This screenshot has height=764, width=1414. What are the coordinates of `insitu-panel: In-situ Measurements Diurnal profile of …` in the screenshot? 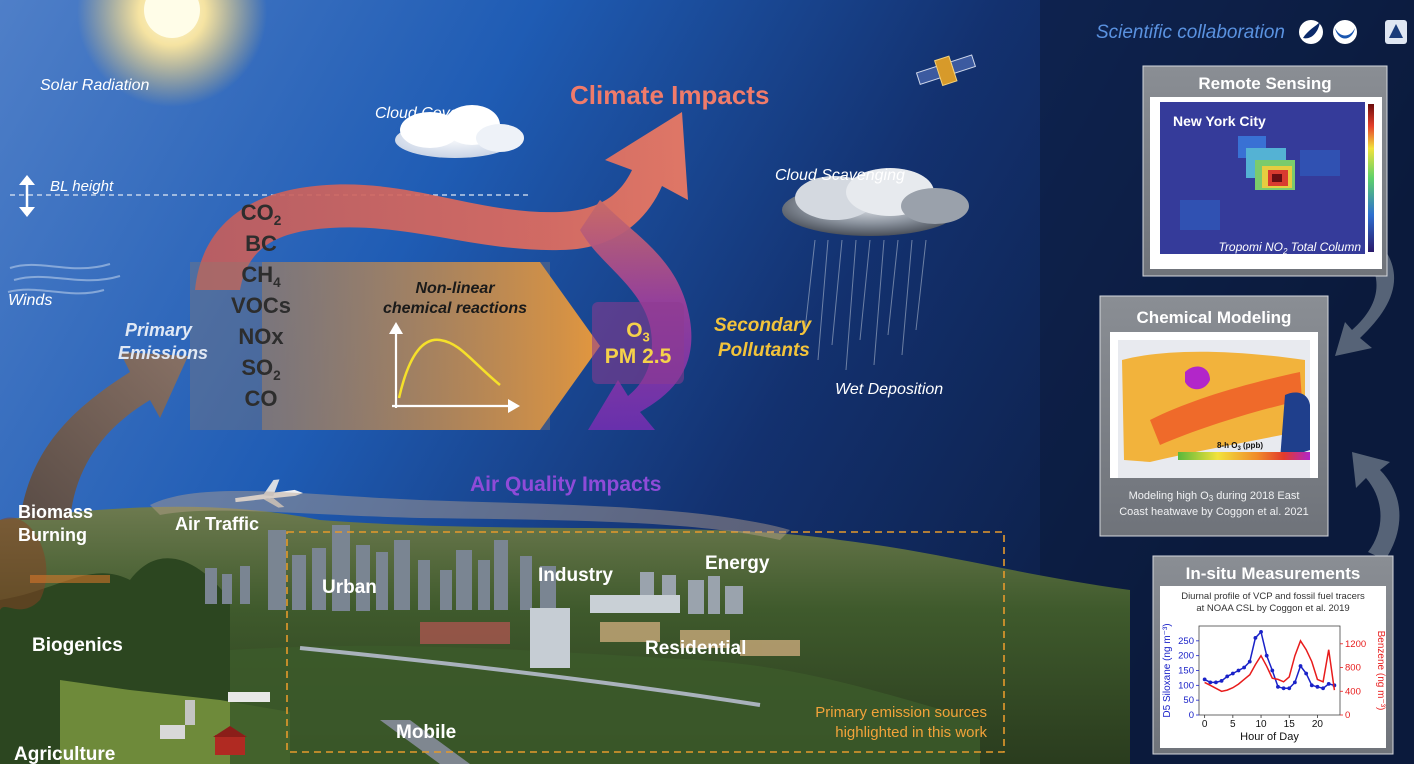 It's located at (1273, 655).